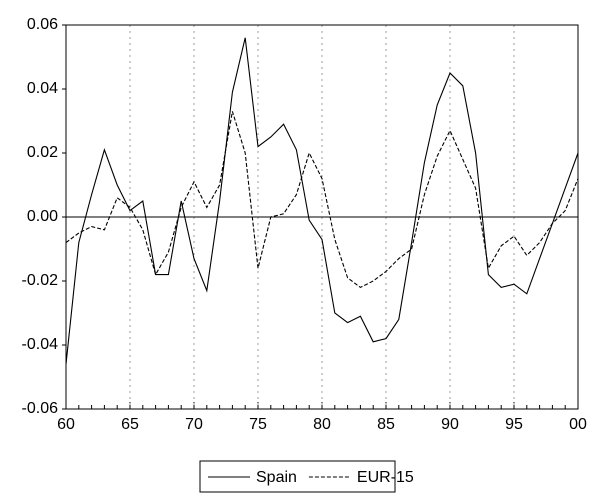  What do you see at coordinates (386, 424) in the screenshot?
I see `x-tick-label: 85` at bounding box center [386, 424].